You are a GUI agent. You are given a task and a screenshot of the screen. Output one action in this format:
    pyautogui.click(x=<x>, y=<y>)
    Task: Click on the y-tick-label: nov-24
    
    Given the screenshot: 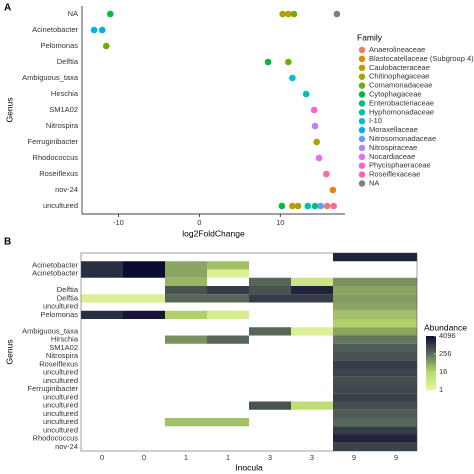 What is the action you would take?
    pyautogui.click(x=66, y=189)
    